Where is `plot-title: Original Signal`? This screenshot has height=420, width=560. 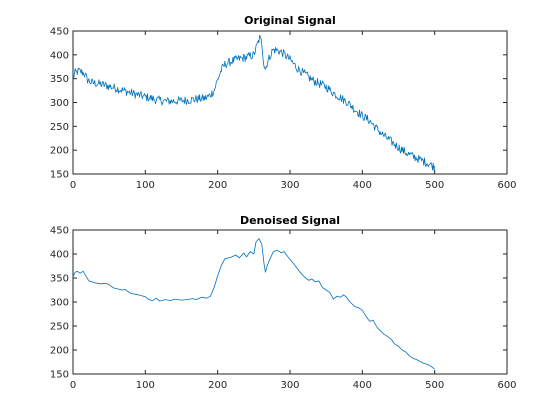
plot-title: Original Signal is located at coordinates (290, 20).